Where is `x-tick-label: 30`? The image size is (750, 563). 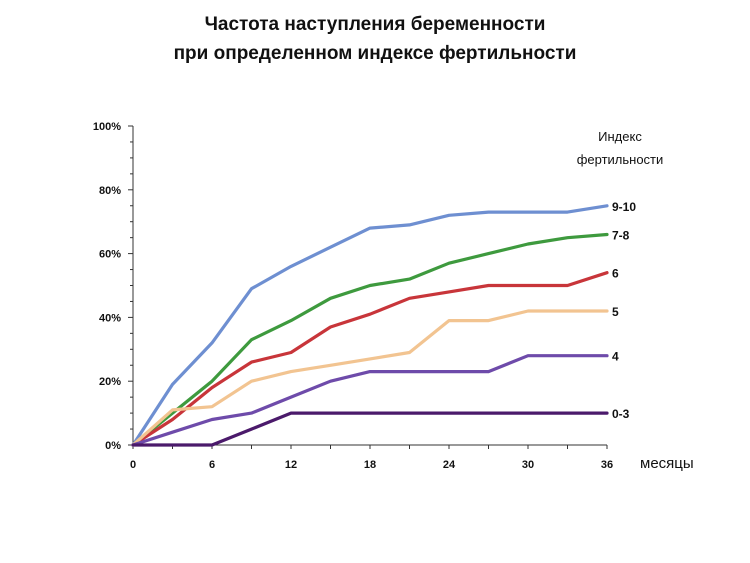 x-tick-label: 30 is located at coordinates (528, 465).